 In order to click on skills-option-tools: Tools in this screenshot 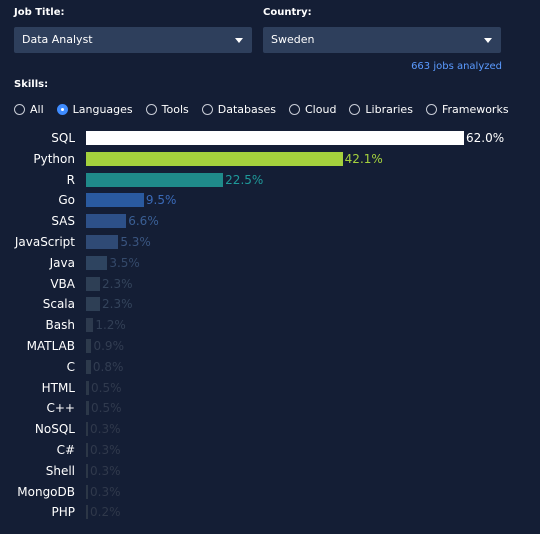, I will do `click(167, 109)`.